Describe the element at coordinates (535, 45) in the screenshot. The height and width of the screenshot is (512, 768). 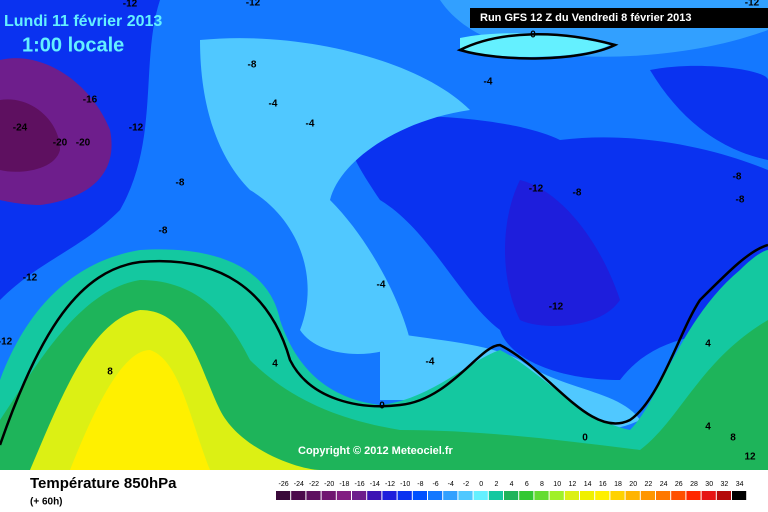
I see `zero-region` at that location.